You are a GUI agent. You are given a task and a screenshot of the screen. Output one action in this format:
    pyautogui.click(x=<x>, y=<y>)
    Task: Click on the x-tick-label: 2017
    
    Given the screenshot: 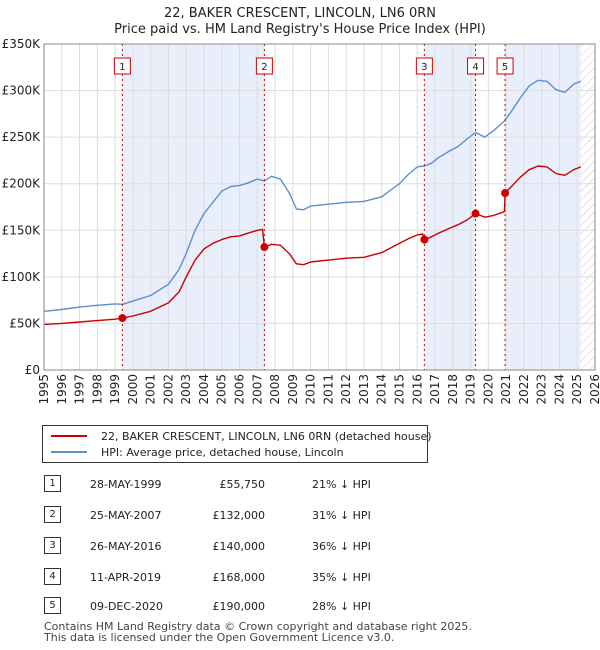 What is the action you would take?
    pyautogui.click(x=435, y=389)
    